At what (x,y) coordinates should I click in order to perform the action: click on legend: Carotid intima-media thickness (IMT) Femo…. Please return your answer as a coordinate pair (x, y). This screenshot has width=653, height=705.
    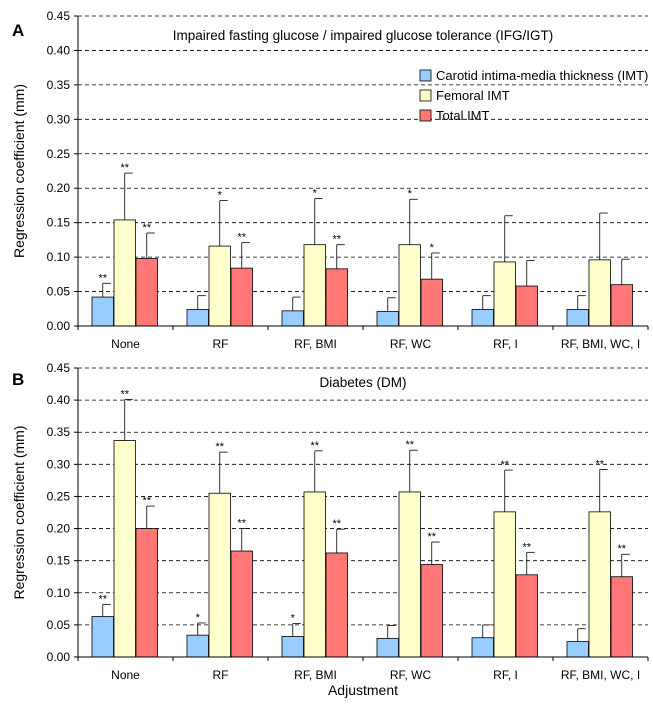
    Looking at the image, I should click on (533, 95).